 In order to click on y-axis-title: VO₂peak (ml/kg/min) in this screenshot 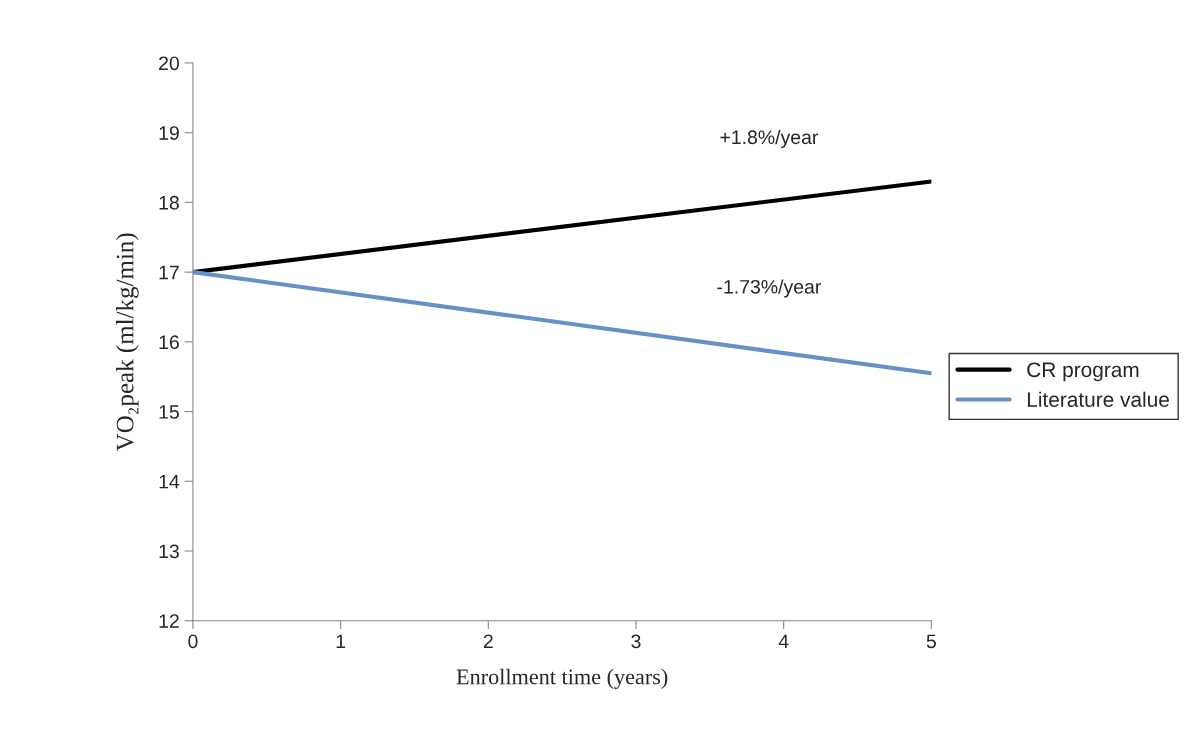, I will do `click(127, 342)`.